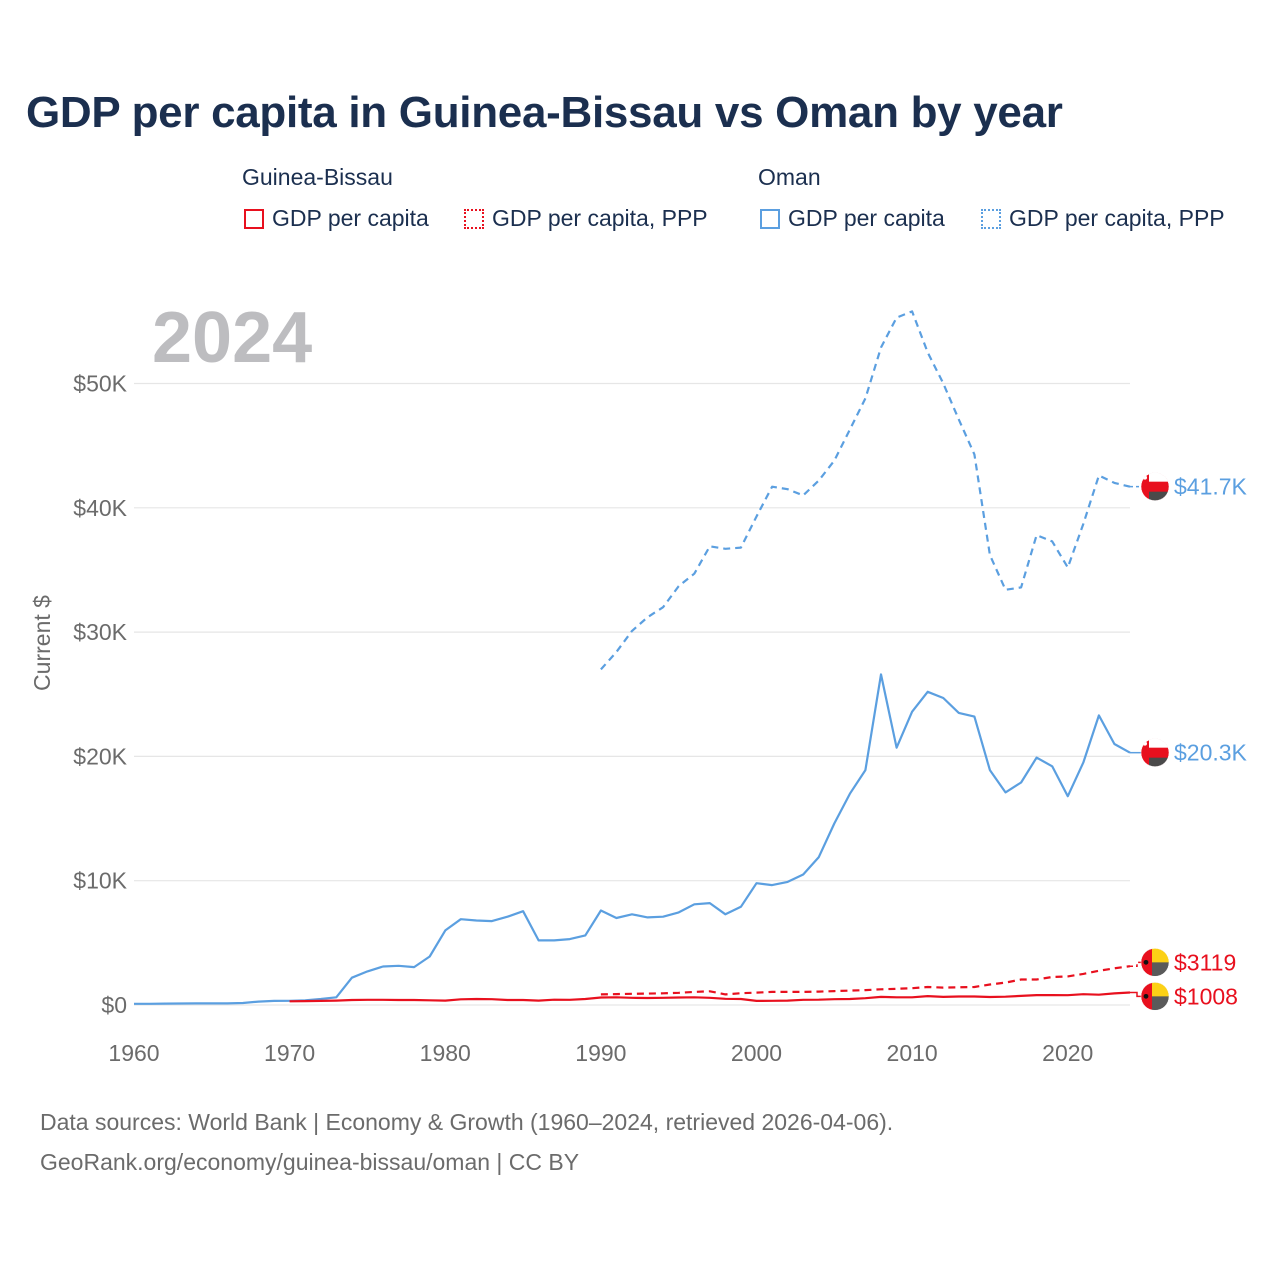 Image resolution: width=1280 pixels, height=1280 pixels. I want to click on legend-item-om-gdp: GDP per capita, so click(852, 218).